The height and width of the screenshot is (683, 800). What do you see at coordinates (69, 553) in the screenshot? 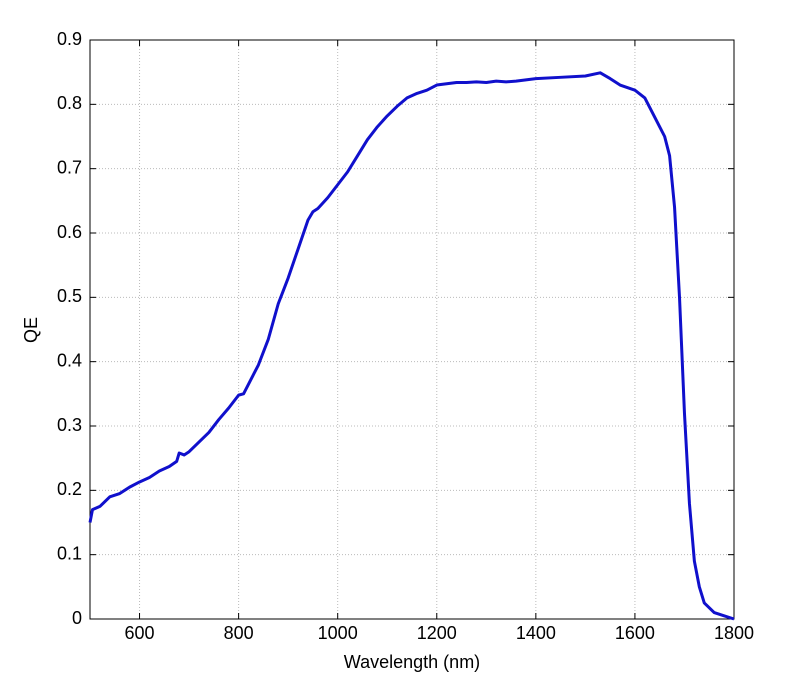
I see `y-tick-label: 0.1` at bounding box center [69, 553].